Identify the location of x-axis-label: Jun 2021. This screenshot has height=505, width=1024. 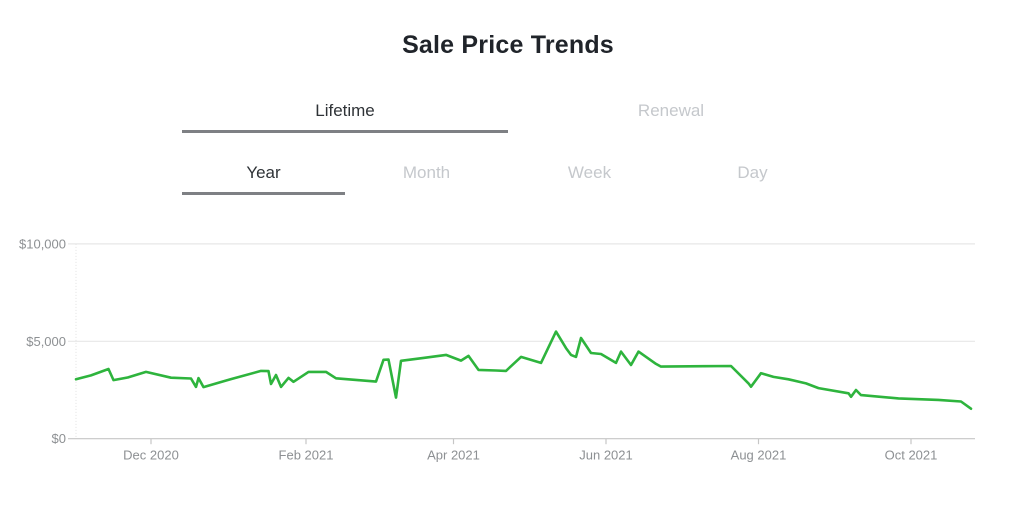
(606, 455).